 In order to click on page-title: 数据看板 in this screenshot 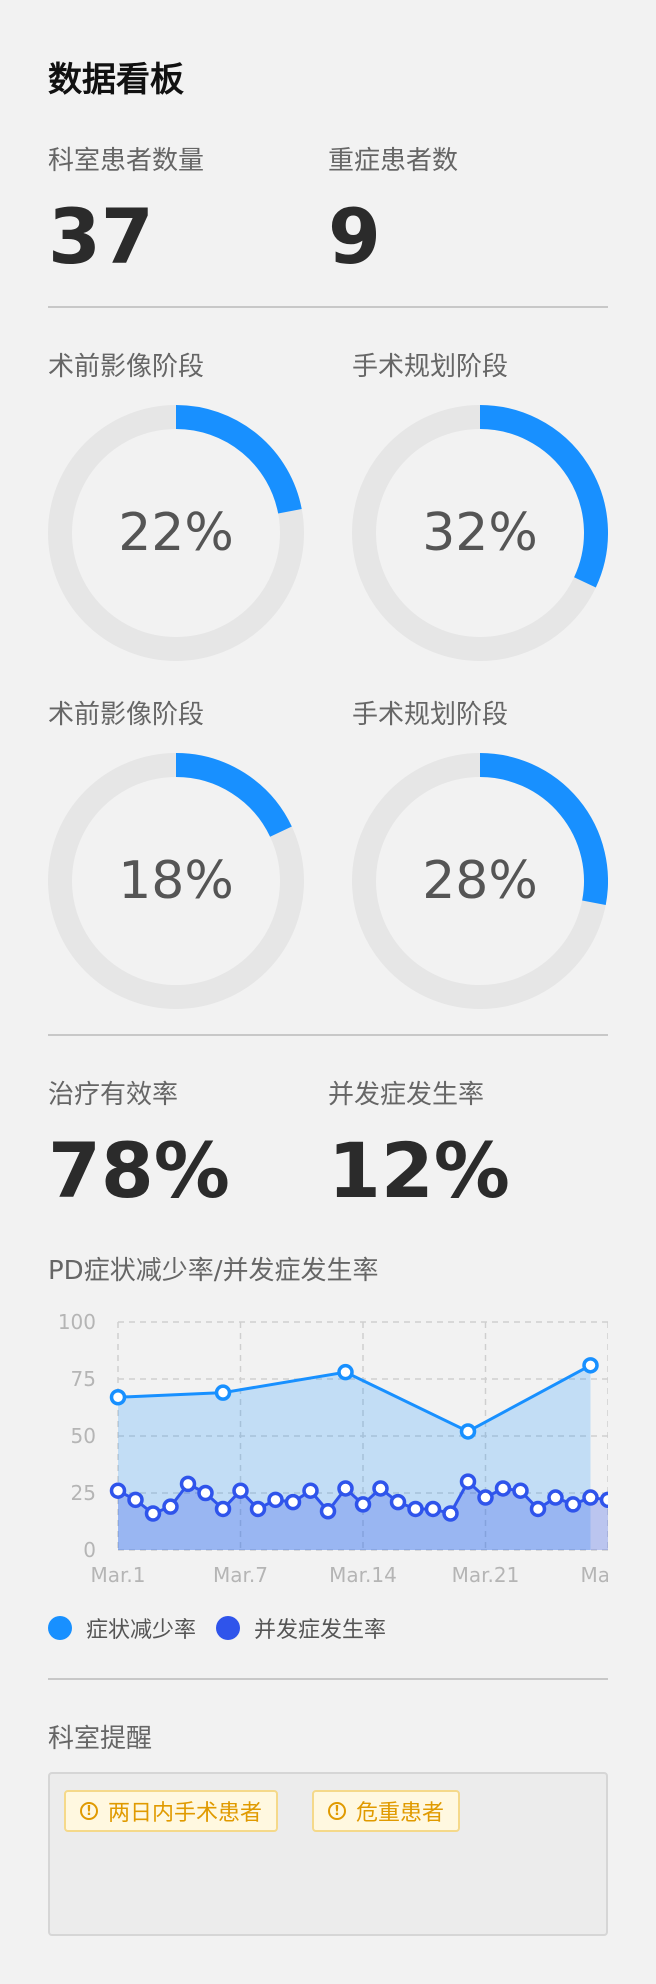, I will do `click(116, 80)`.